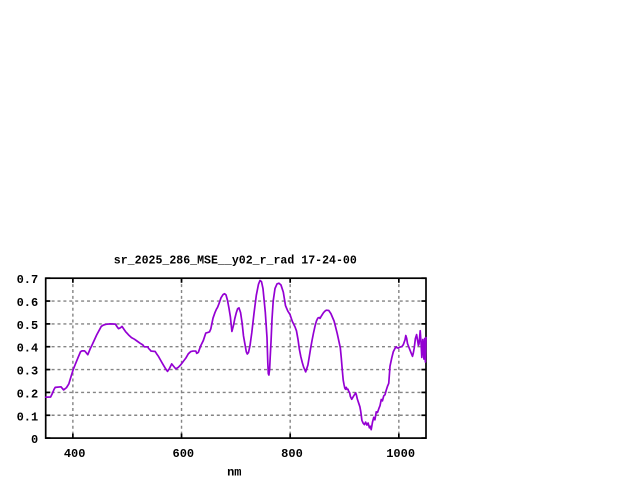 This screenshot has width=640, height=480. I want to click on svg-text: 0.1, so click(28, 417).